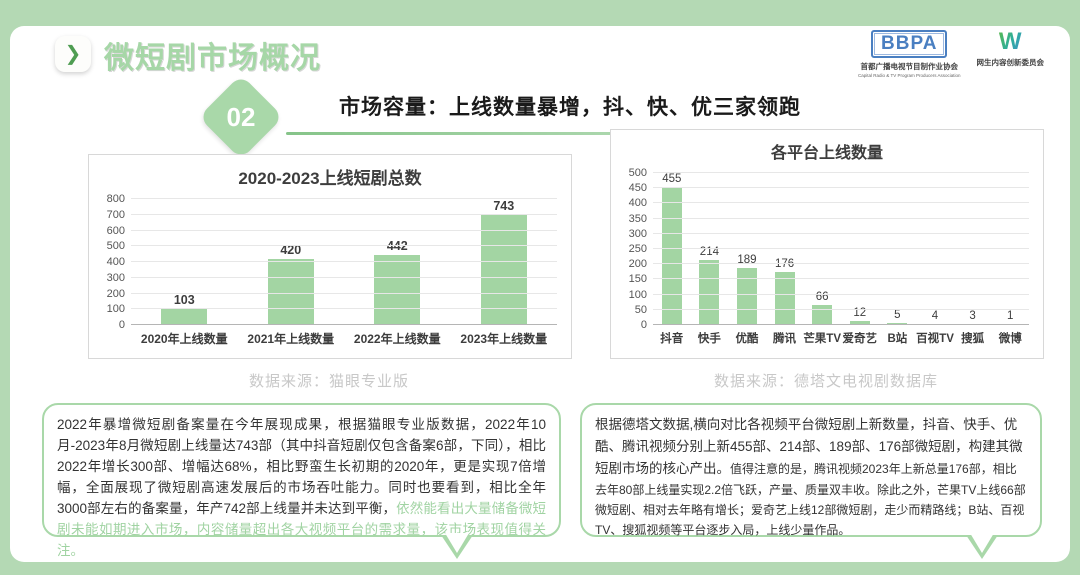 The height and width of the screenshot is (575, 1080). Describe the element at coordinates (397, 246) in the screenshot. I see `bar-value-label: 442` at that location.